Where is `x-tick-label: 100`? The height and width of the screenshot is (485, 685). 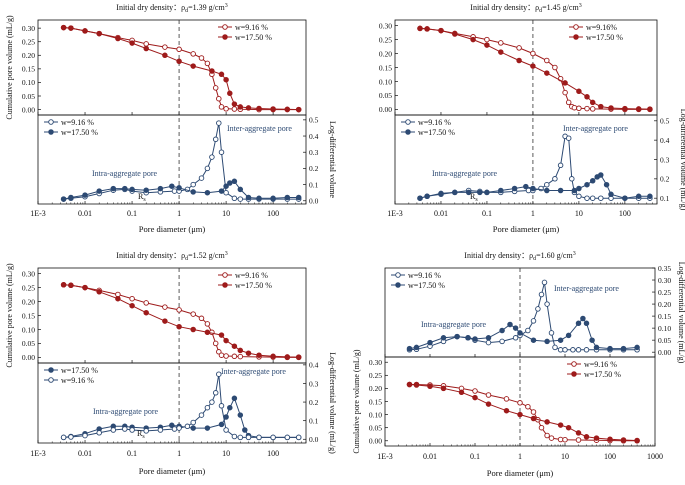
x-tick-label: 100 is located at coordinates (273, 453).